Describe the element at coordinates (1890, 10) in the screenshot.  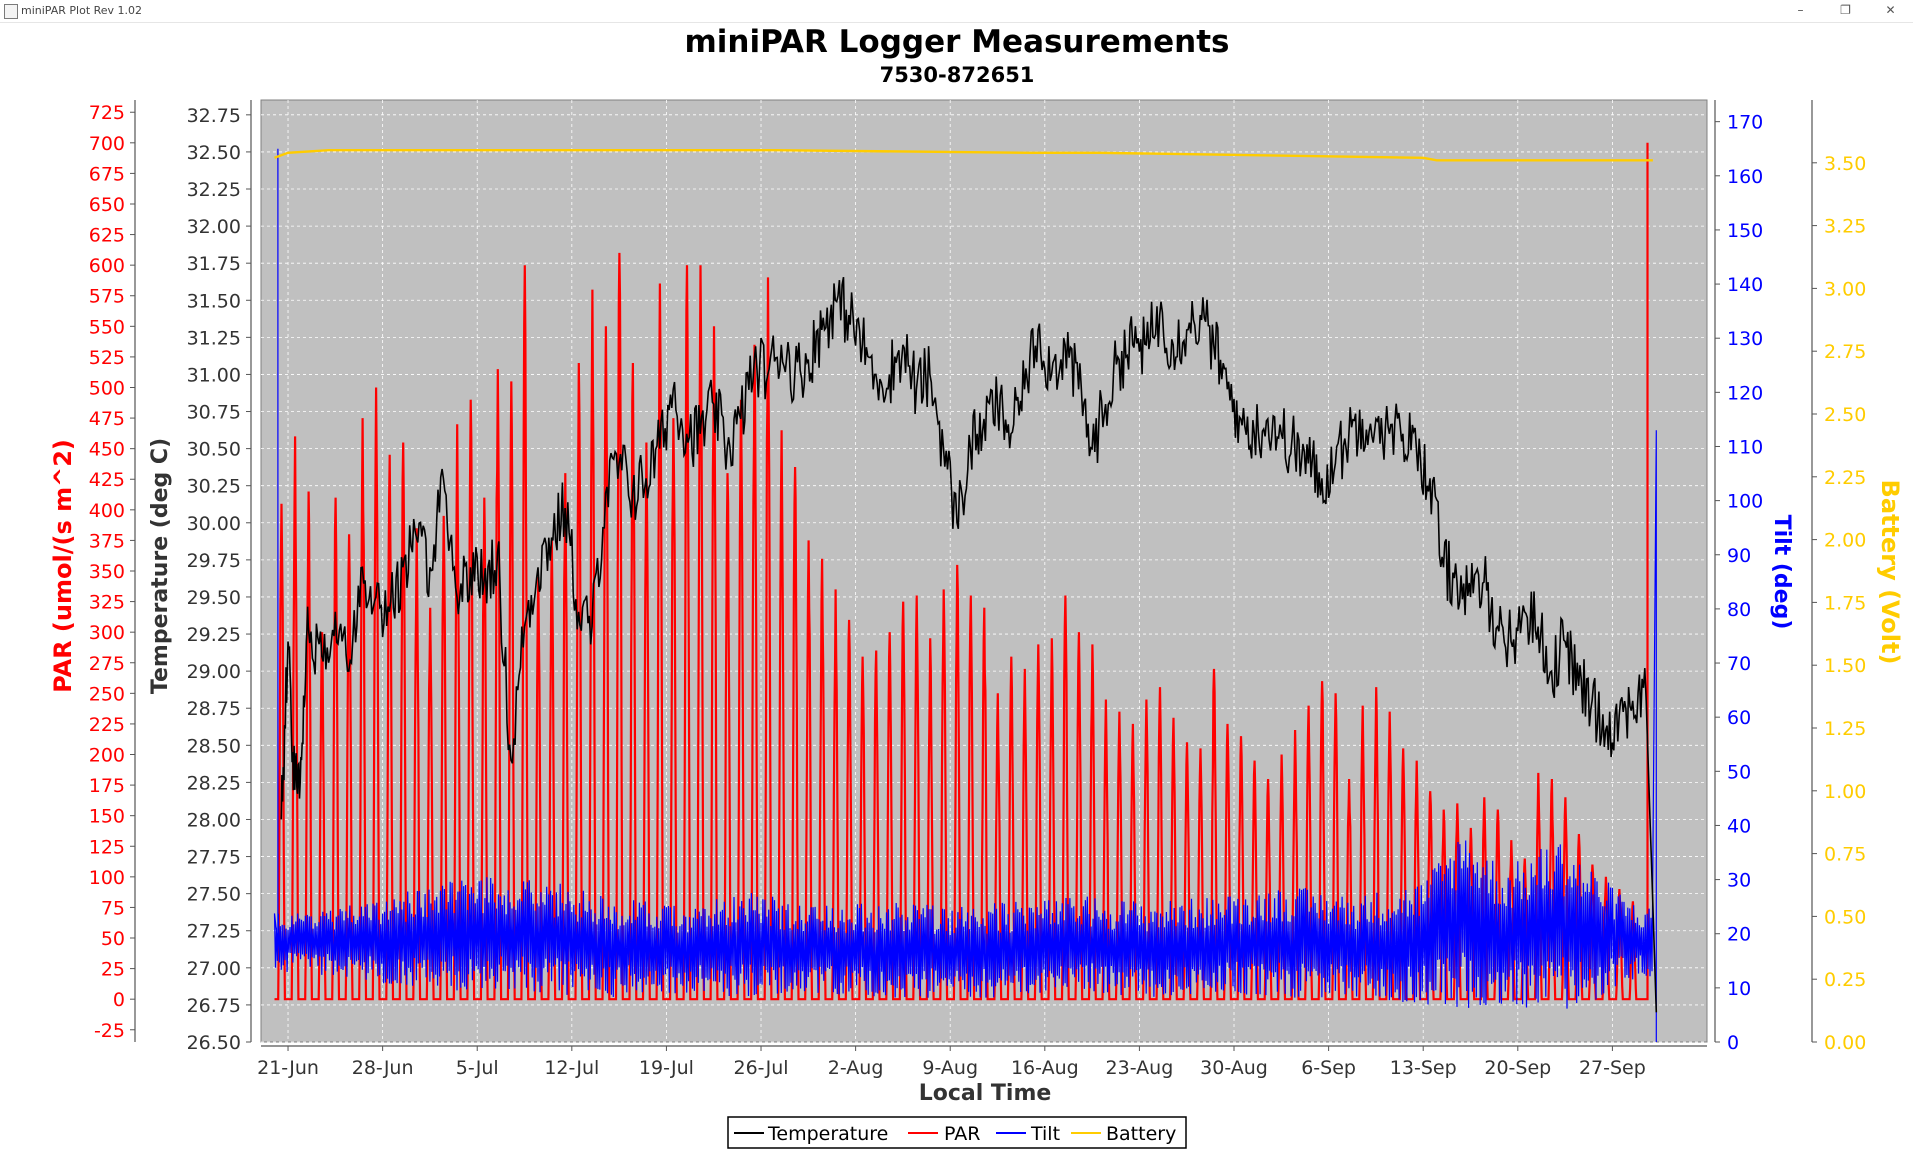
I see `close-button: ✕` at that location.